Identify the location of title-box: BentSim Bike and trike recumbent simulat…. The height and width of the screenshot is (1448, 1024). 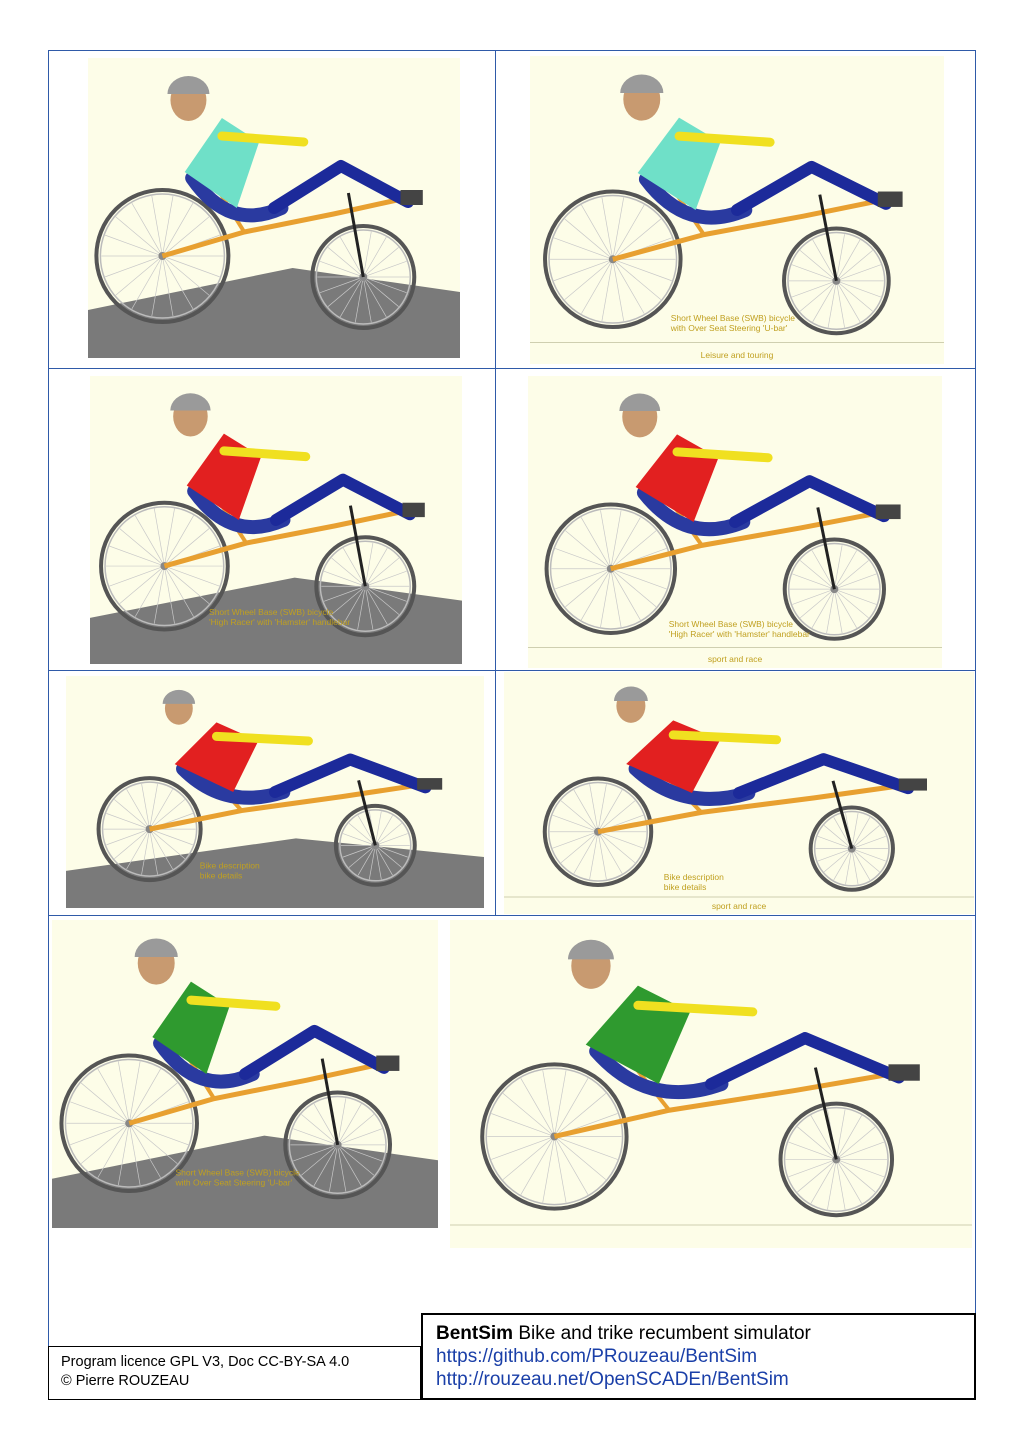
(698, 1356).